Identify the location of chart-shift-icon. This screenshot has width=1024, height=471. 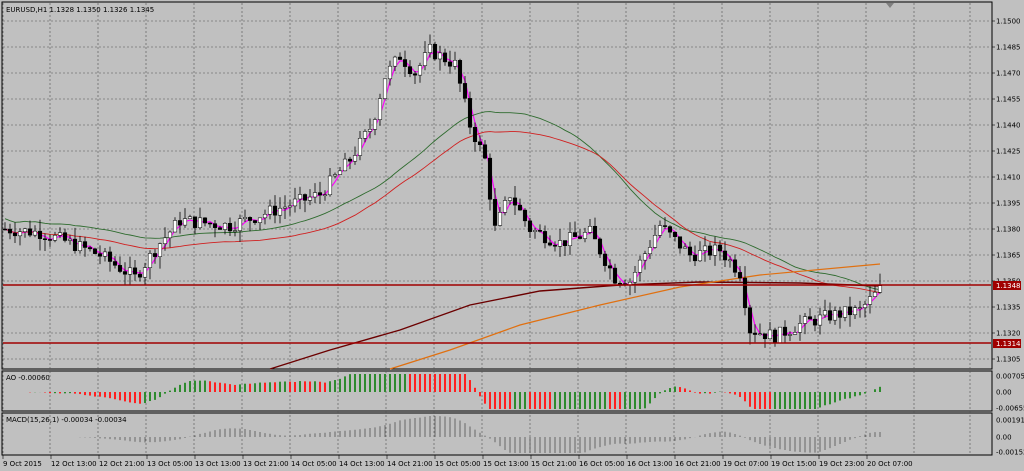
(890, 5).